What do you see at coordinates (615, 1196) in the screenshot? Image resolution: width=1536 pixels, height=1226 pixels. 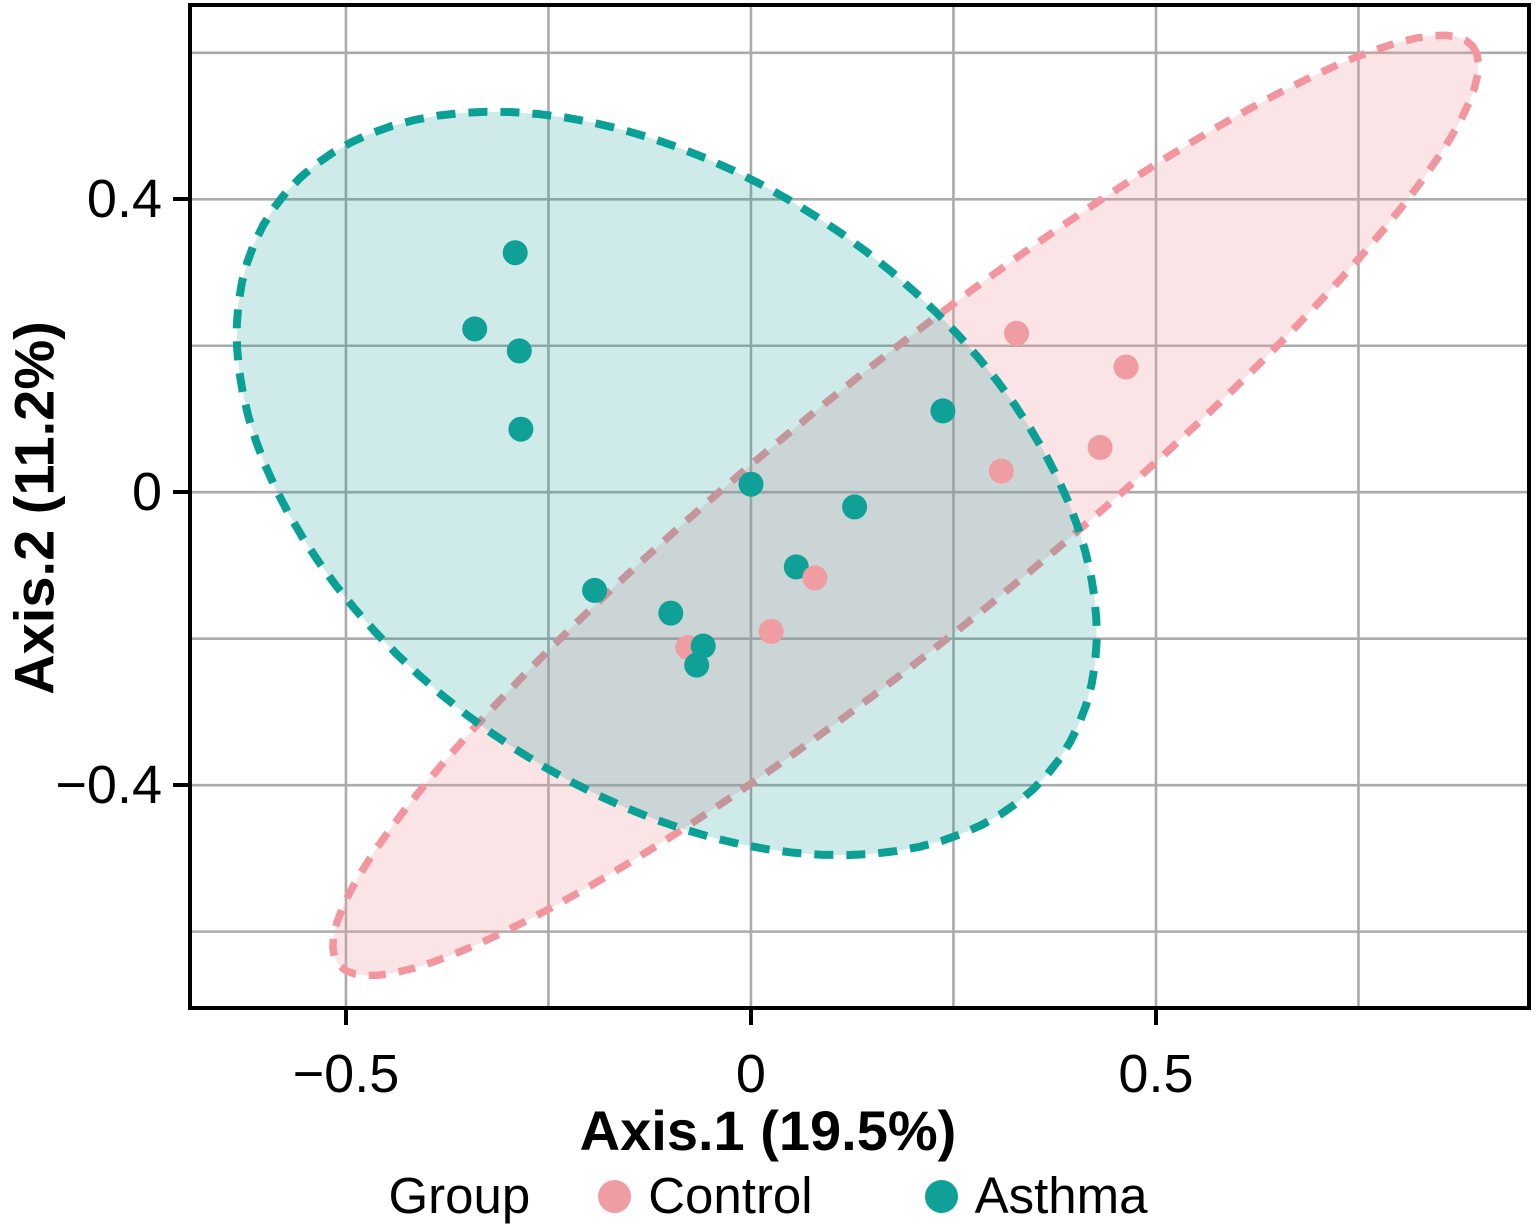 I see `control-marker-icon` at bounding box center [615, 1196].